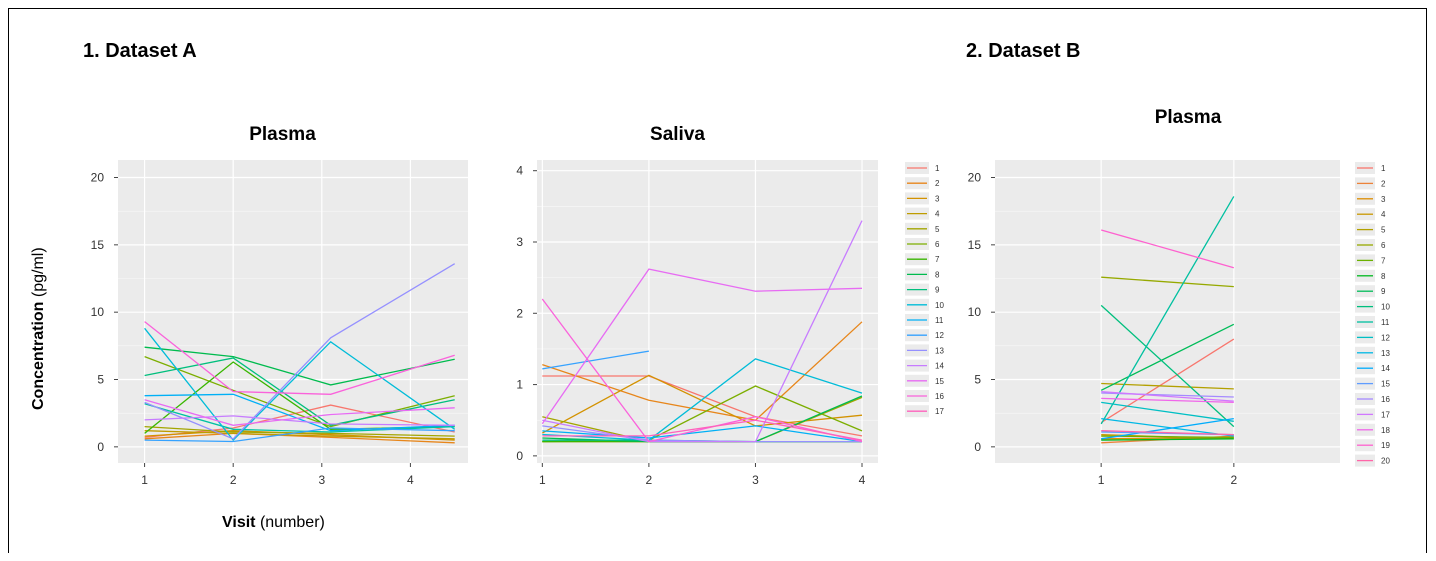  Describe the element at coordinates (233, 480) in the screenshot. I see `plasma_a-xtick-label: 2` at that location.